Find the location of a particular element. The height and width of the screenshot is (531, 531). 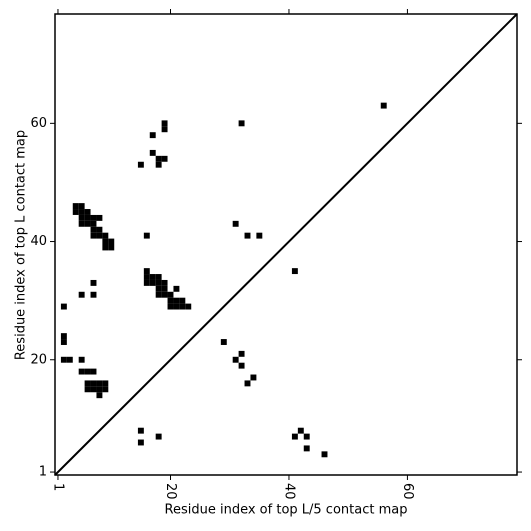

y-tick-label: 20 is located at coordinates (38, 359).